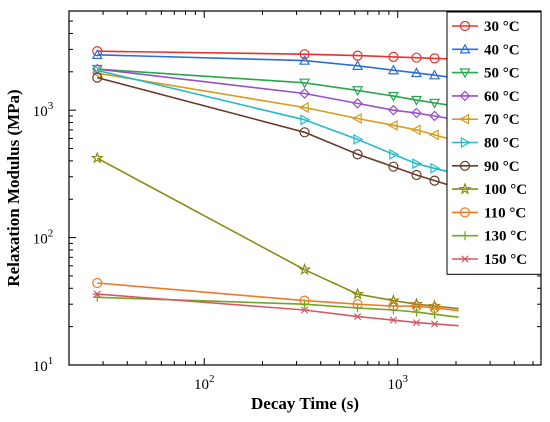  I want to click on legend-item: 30 °C, so click(486, 27).